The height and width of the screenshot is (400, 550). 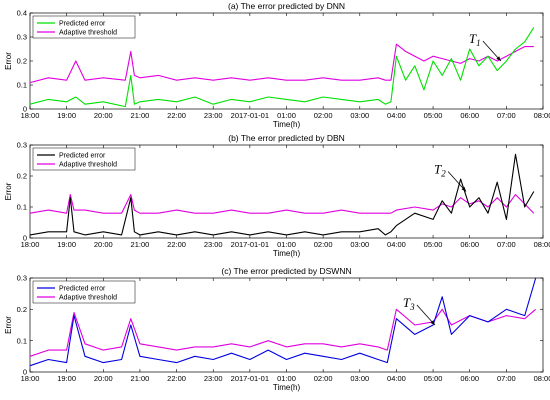 I want to click on chart-title: (c) The error predicted by DSWNN, so click(x=286, y=271).